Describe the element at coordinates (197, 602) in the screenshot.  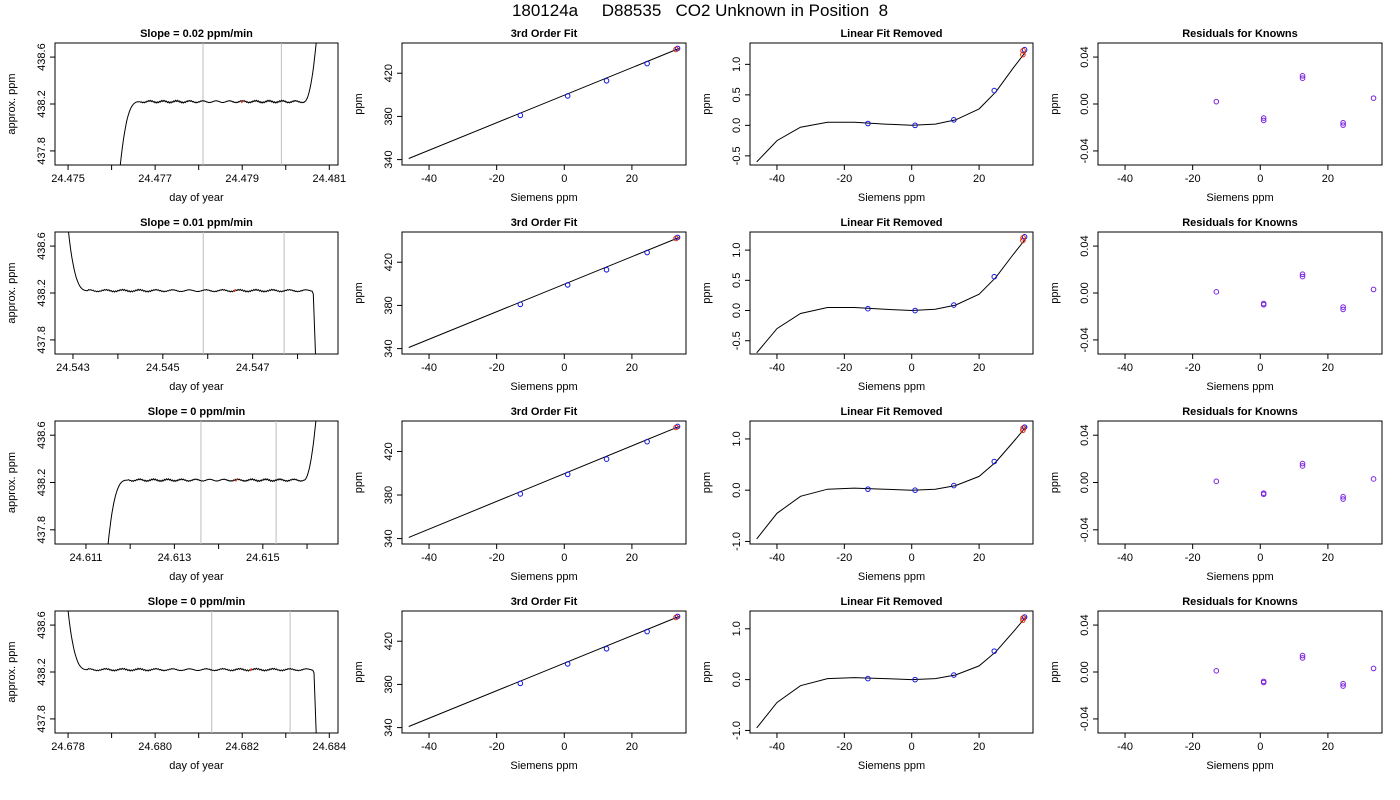
I see `panel-title: Slope = 0 ppm/min` at that location.